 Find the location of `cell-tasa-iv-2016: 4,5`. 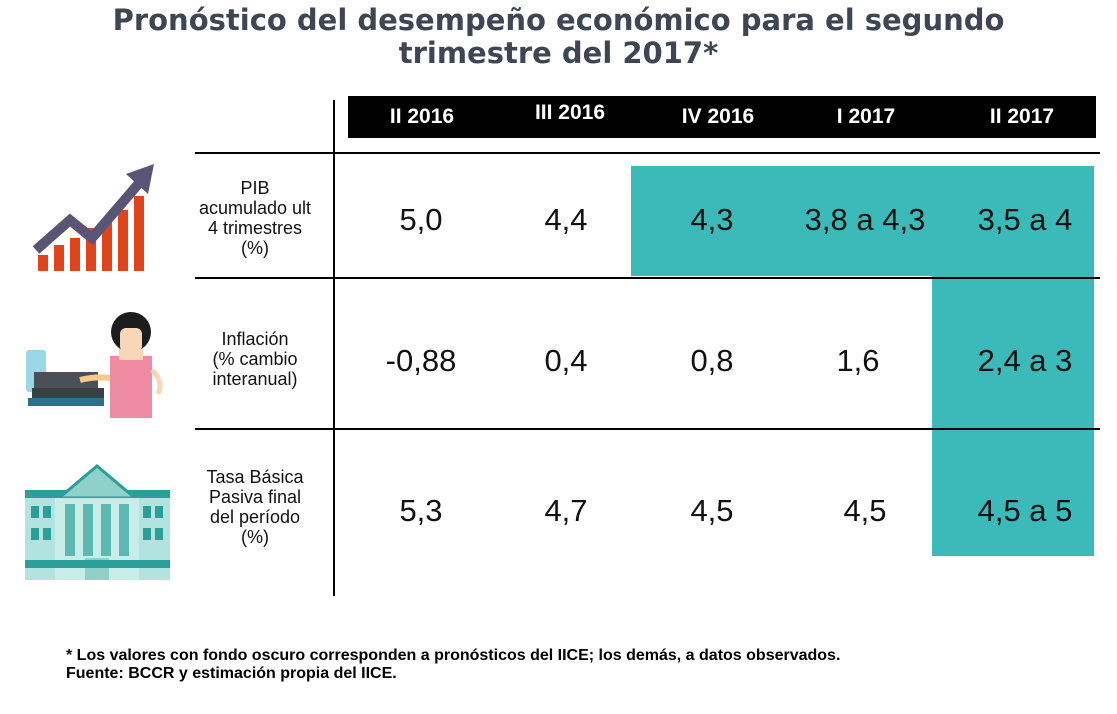

cell-tasa-iv-2016: 4,5 is located at coordinates (712, 510).